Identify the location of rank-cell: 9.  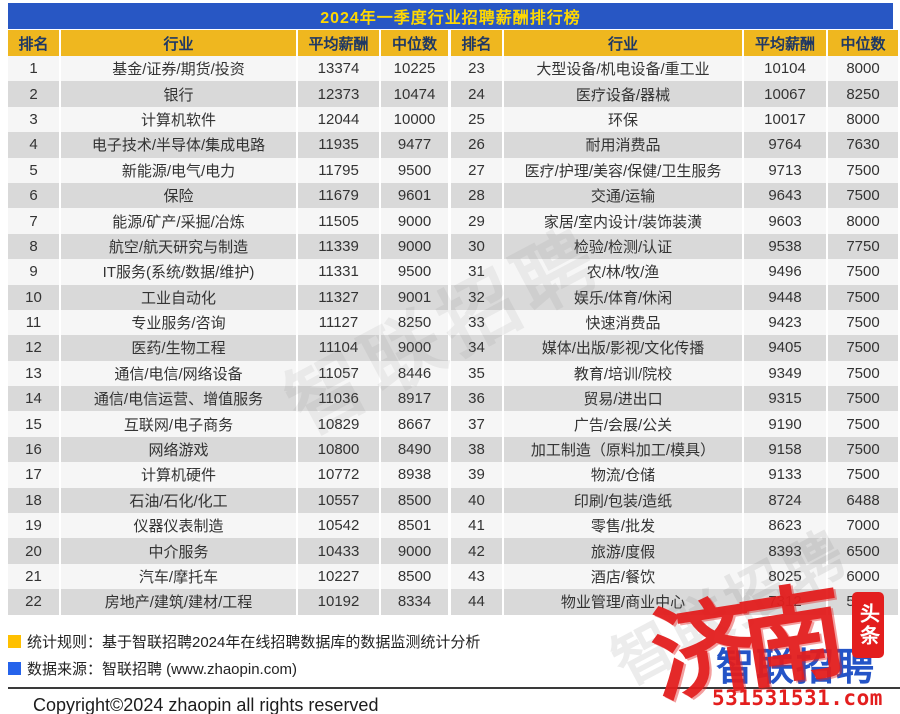
(34, 272).